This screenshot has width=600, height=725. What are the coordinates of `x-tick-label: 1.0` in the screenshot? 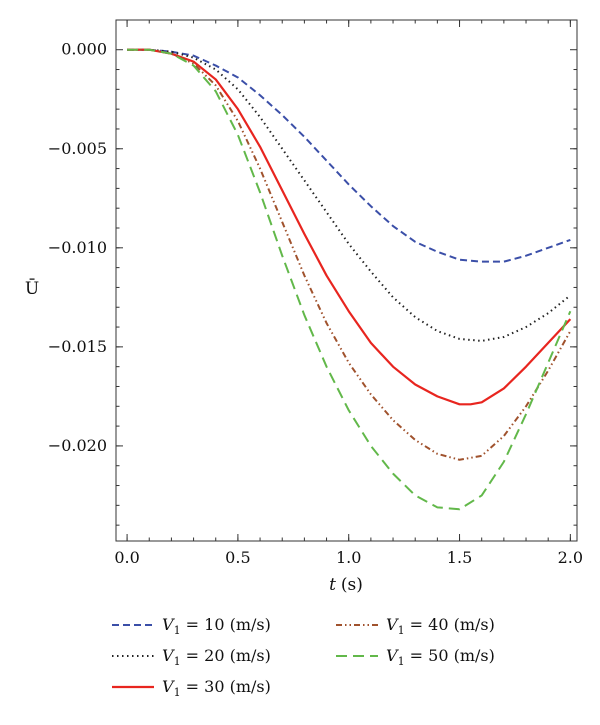 It's located at (348, 557).